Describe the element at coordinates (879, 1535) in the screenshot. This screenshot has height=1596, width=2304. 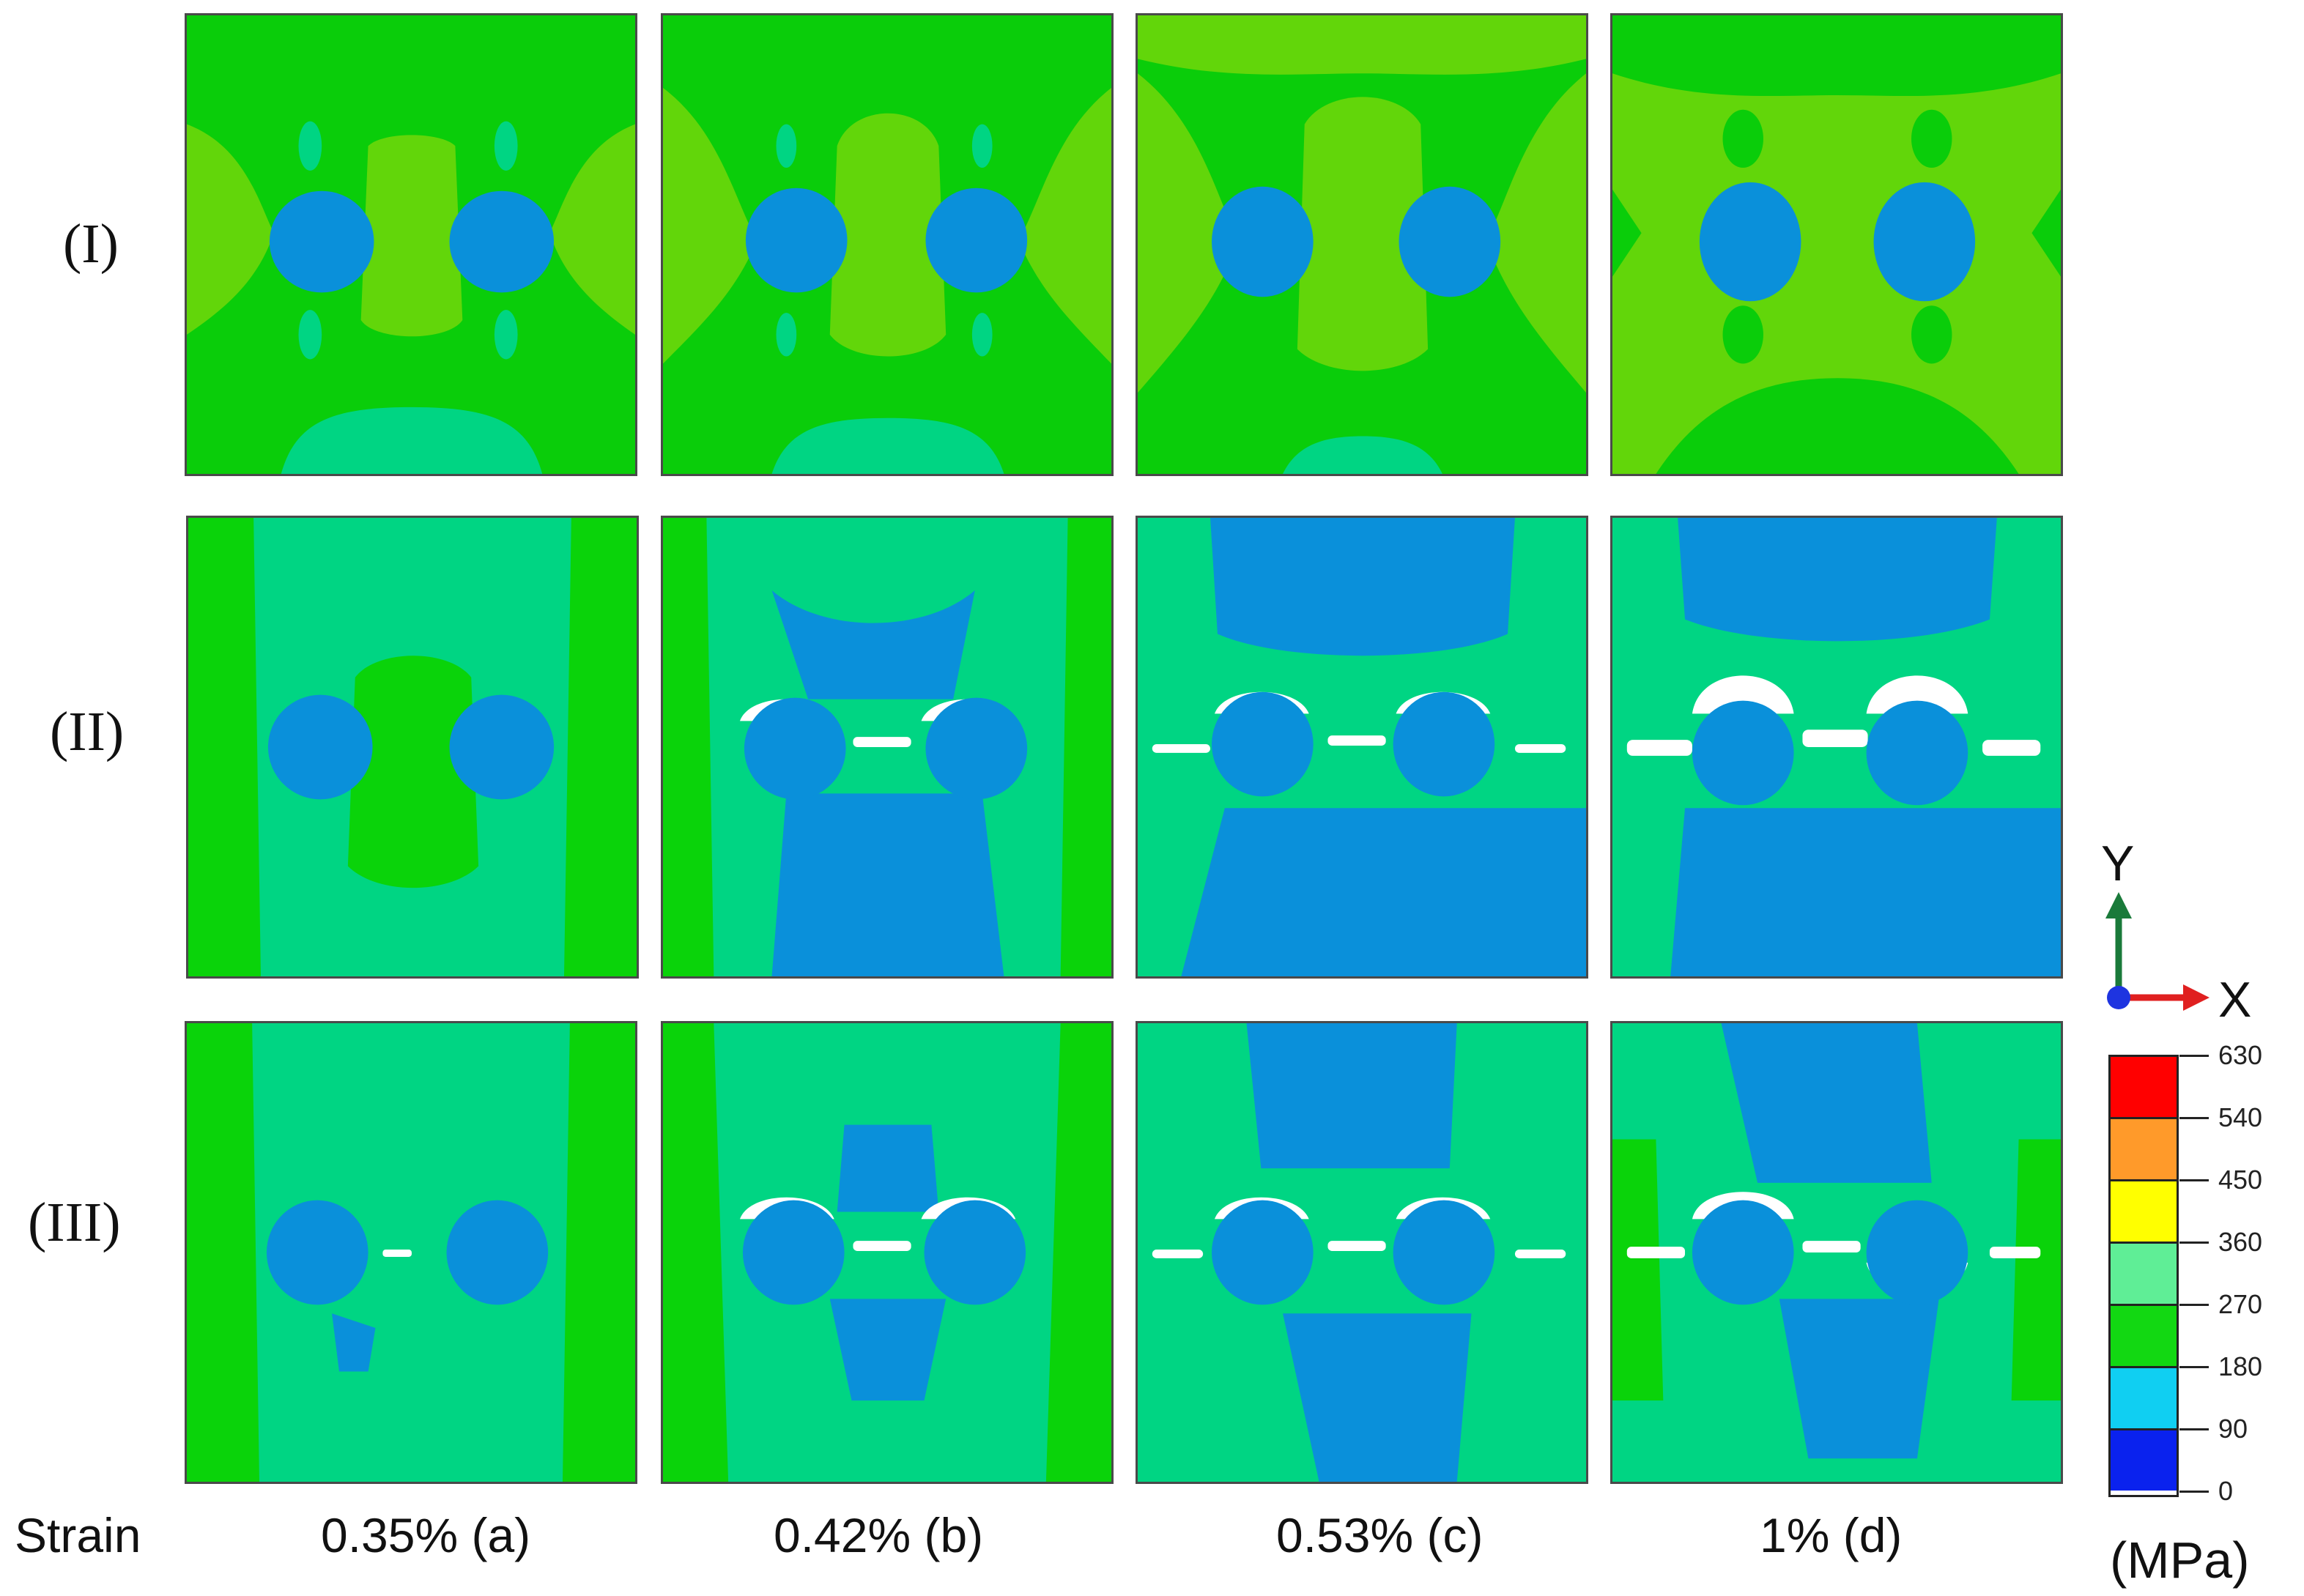
I see `strain-label-b: 0.42% (b)` at that location.